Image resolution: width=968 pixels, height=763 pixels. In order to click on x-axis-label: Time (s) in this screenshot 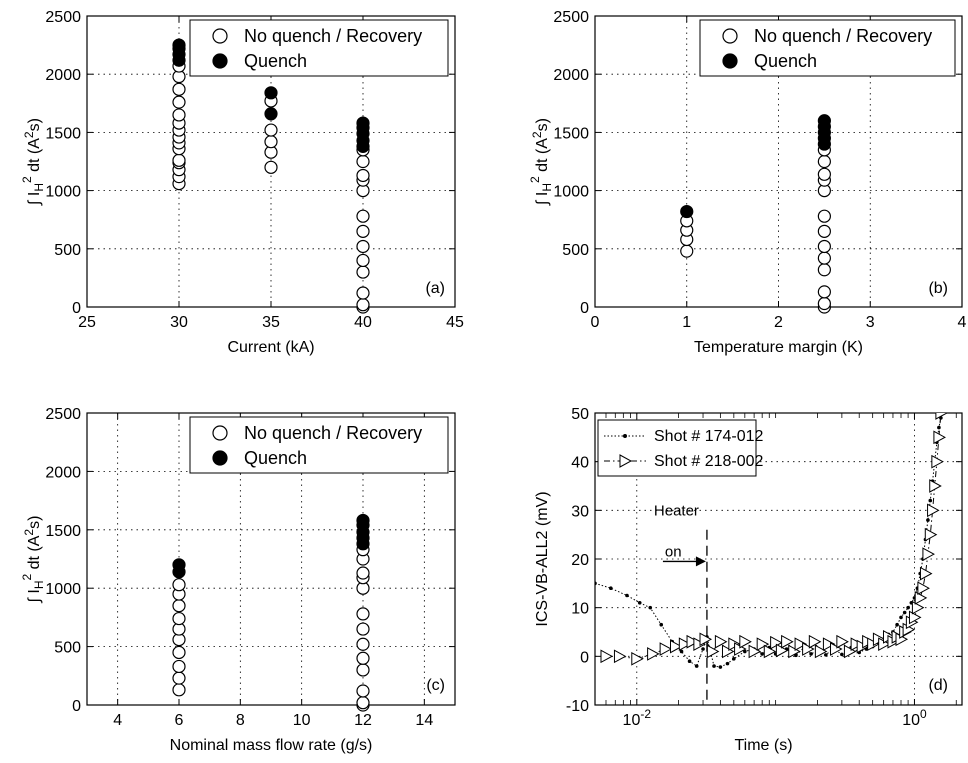, I will do `click(763, 745)`.